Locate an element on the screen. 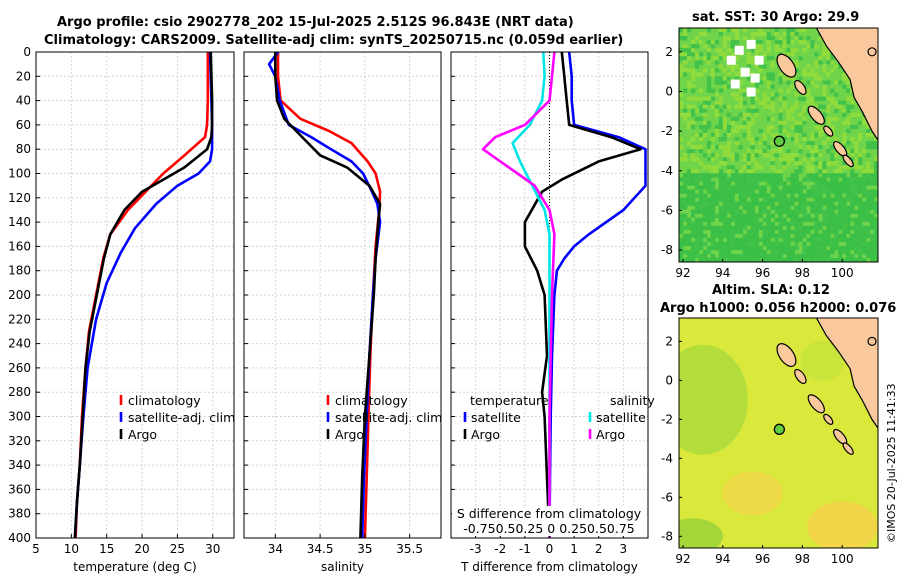 Image resolution: width=900 pixels, height=580 pixels. x-tick-label: -2 is located at coordinates (500, 549).